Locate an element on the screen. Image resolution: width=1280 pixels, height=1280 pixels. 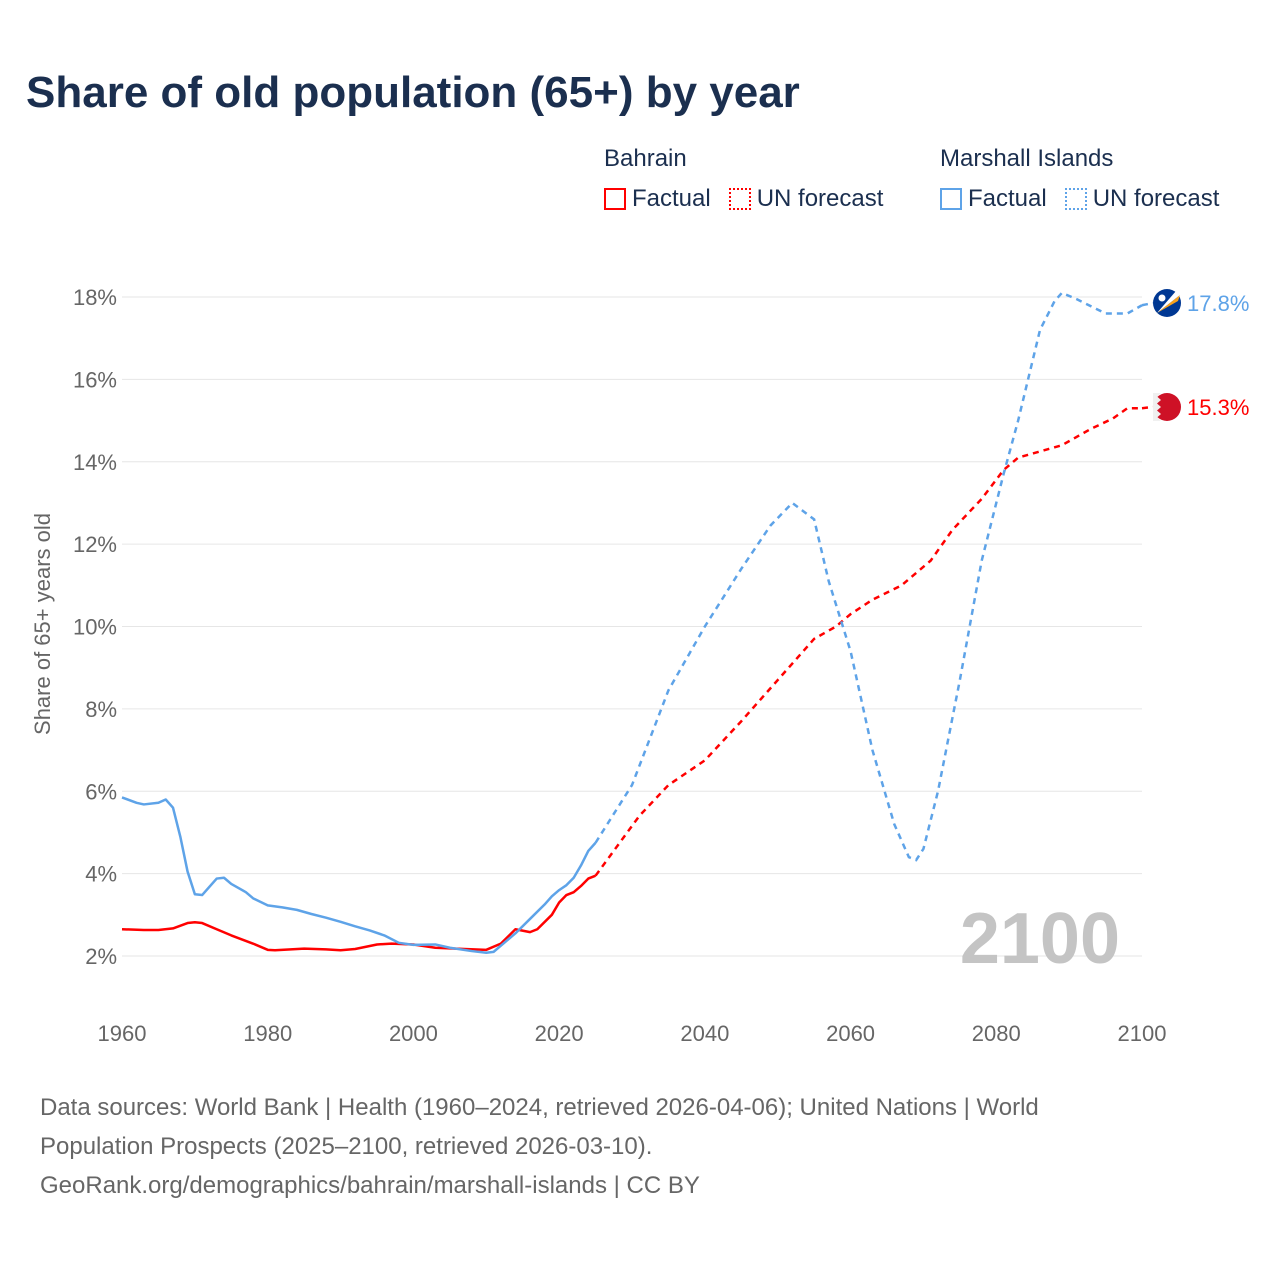
legend-marshall-islands: Marshall Islands Factual UN forecast is located at coordinates (1079, 179).